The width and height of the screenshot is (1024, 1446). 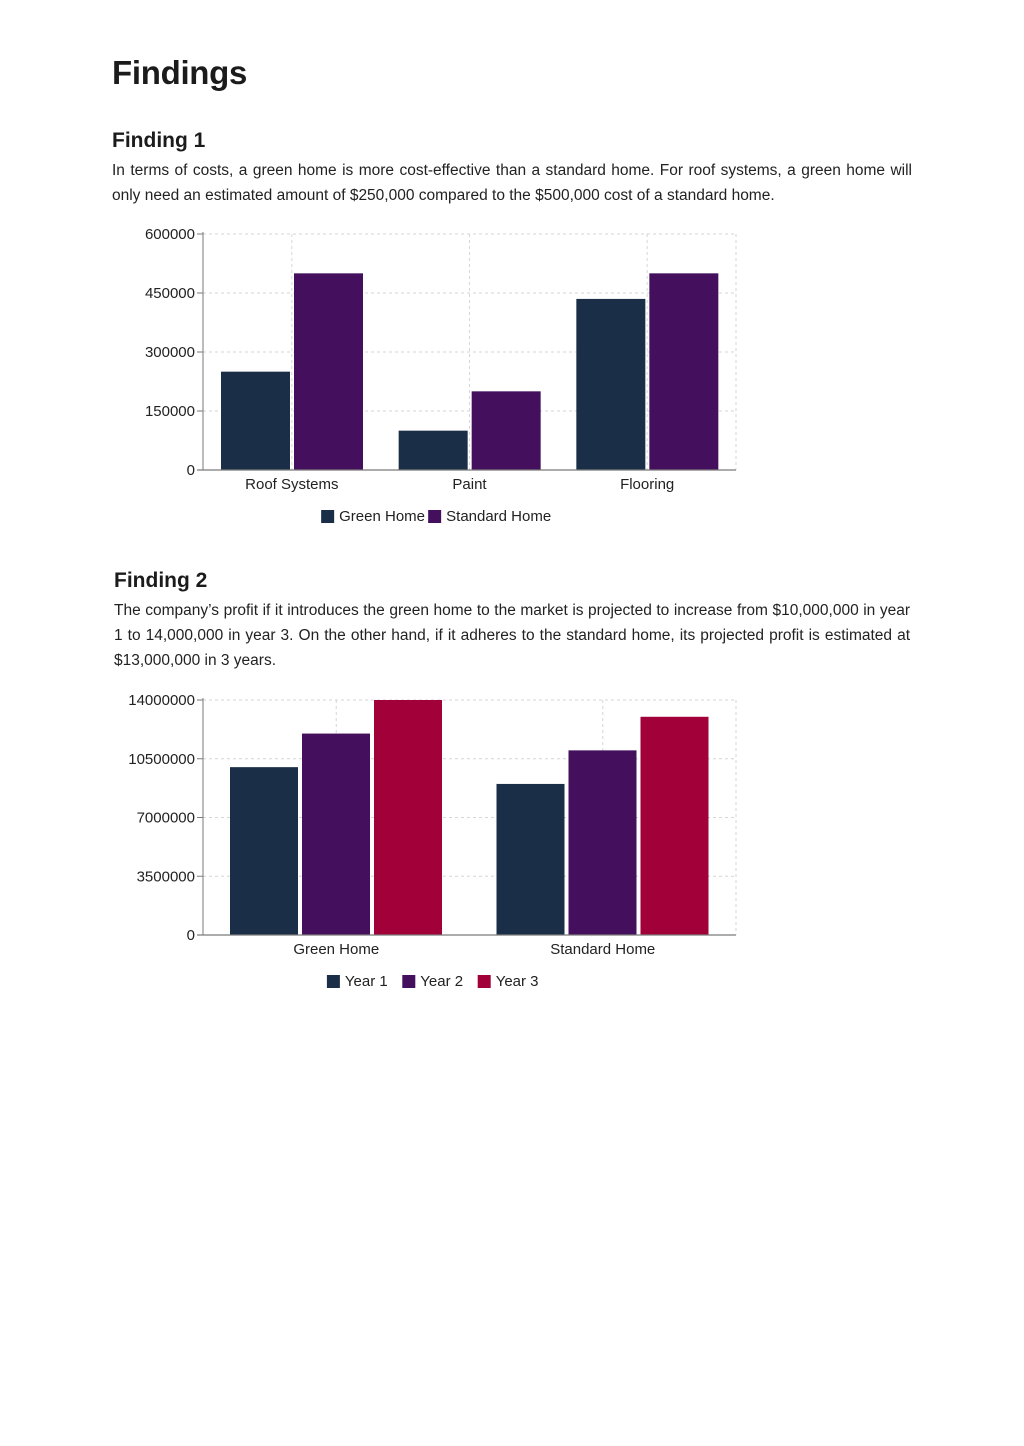 I want to click on finding-1-heading: Finding 1, so click(x=159, y=140).